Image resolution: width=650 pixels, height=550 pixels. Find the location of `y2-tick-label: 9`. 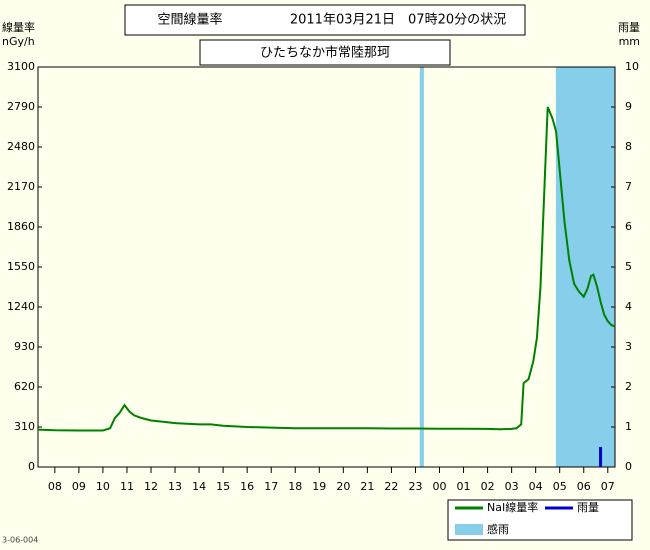

y2-tick-label: 9 is located at coordinates (628, 106).